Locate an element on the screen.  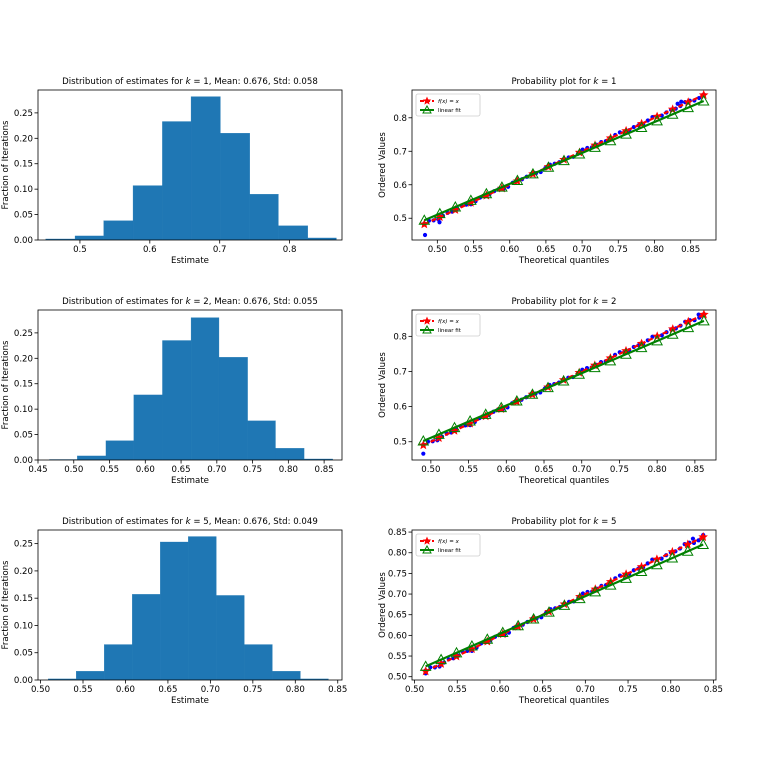
x-axis-label: Theoretical quantiles is located at coordinates (564, 701).